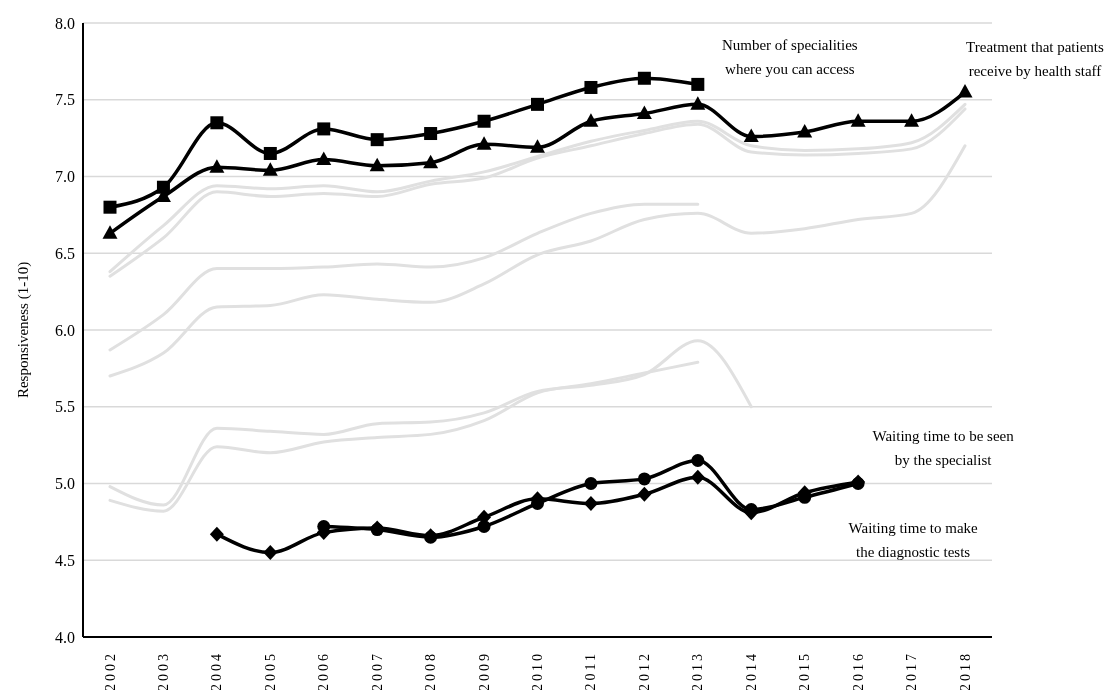  What do you see at coordinates (858, 671) in the screenshot?
I see `x-tick-label: 2016` at bounding box center [858, 671].